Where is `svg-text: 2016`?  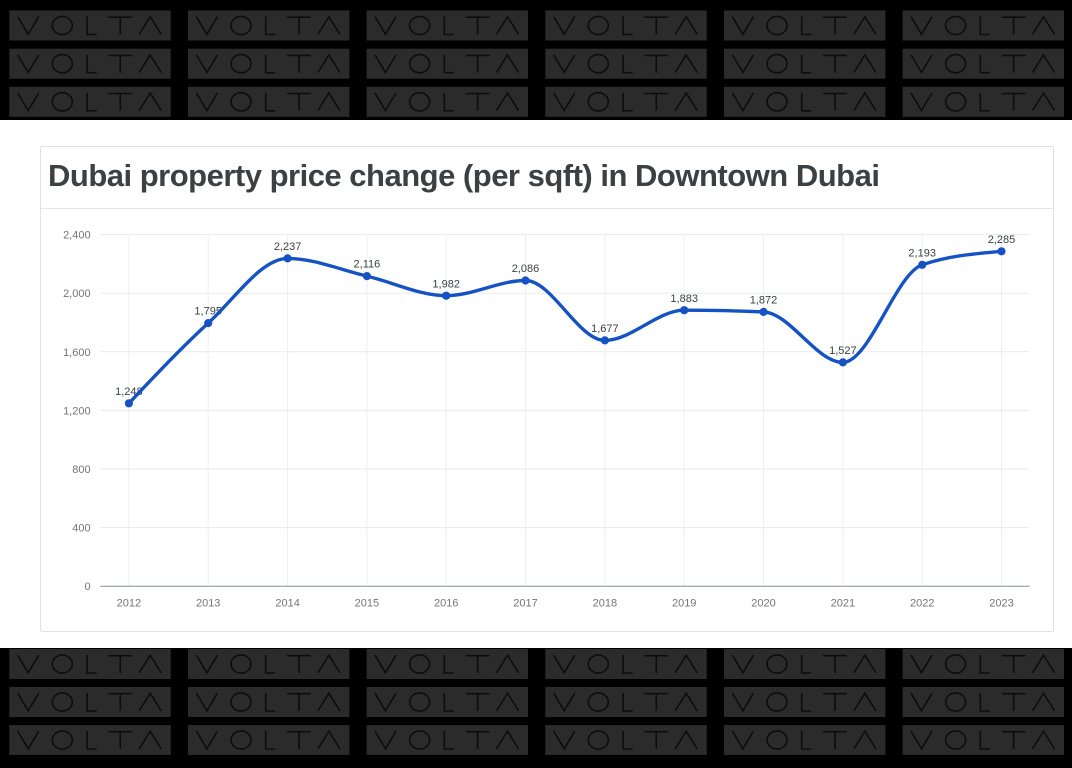 svg-text: 2016 is located at coordinates (446, 604).